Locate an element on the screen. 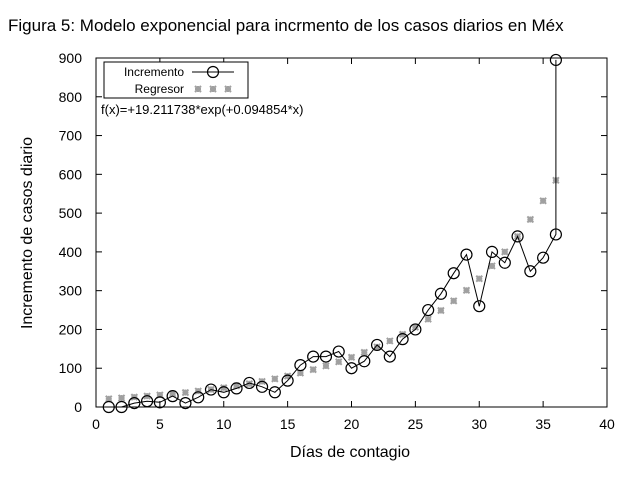 This screenshot has width=640, height=480. y-tick-label: 600 is located at coordinates (71, 174).